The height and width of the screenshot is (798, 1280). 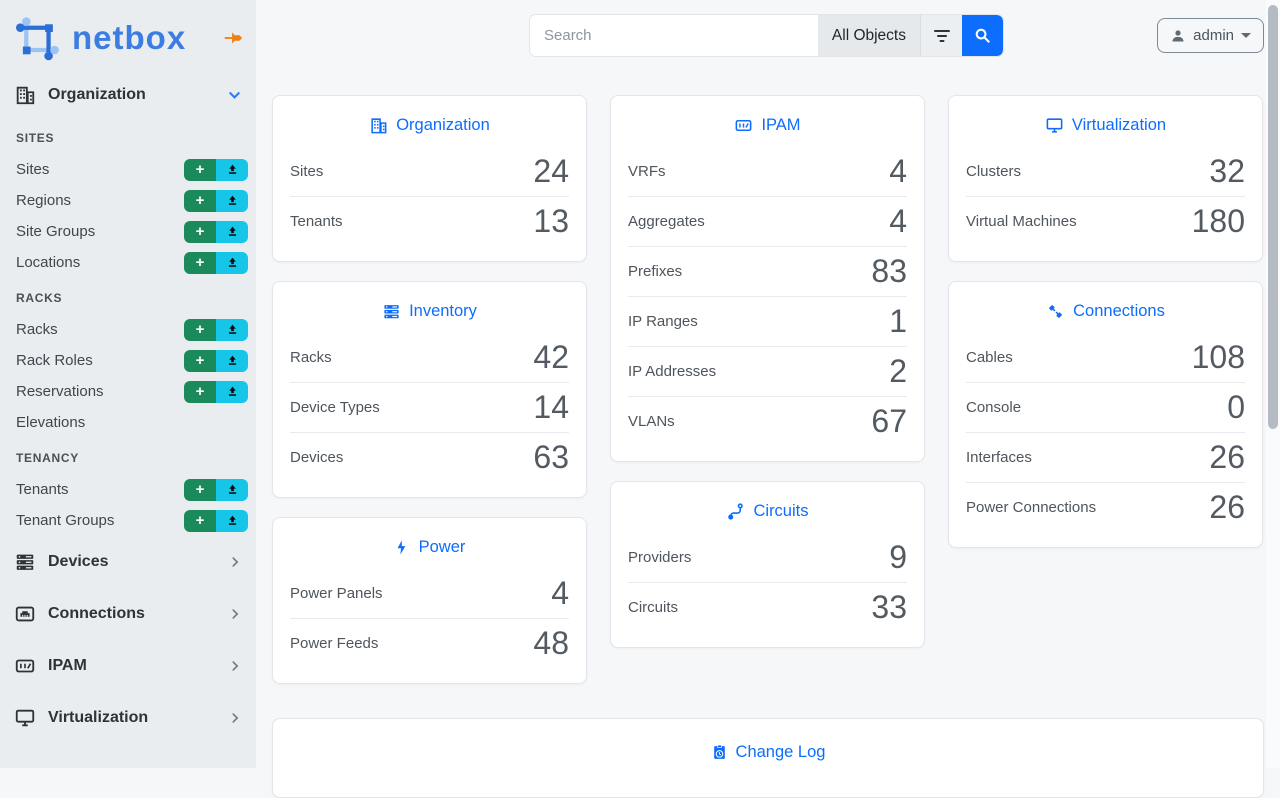 What do you see at coordinates (128, 391) in the screenshot?
I see `sidebar-item-reservations: Reservations +` at bounding box center [128, 391].